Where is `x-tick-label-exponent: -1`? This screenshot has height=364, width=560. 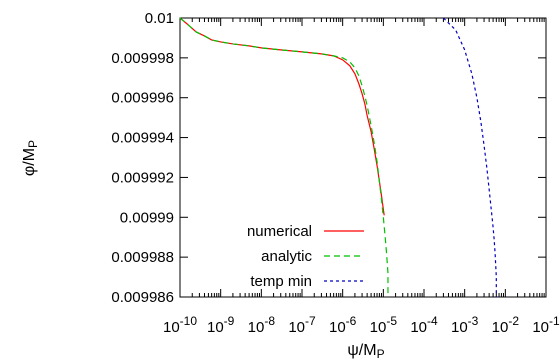 x-tick-label-exponent: -1 is located at coordinates (554, 321).